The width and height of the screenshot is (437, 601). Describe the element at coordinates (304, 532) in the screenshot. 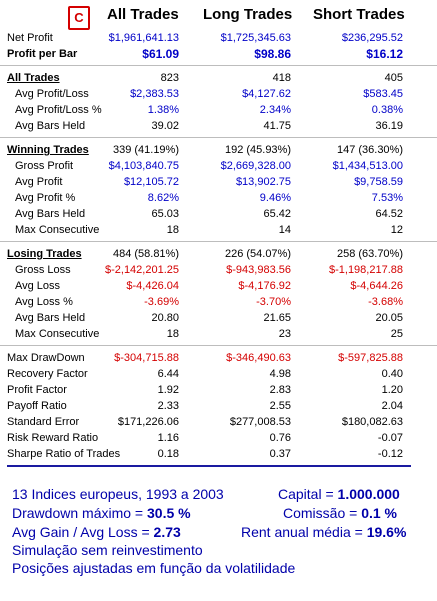

I see `rent-label: Rent anual média =` at that location.